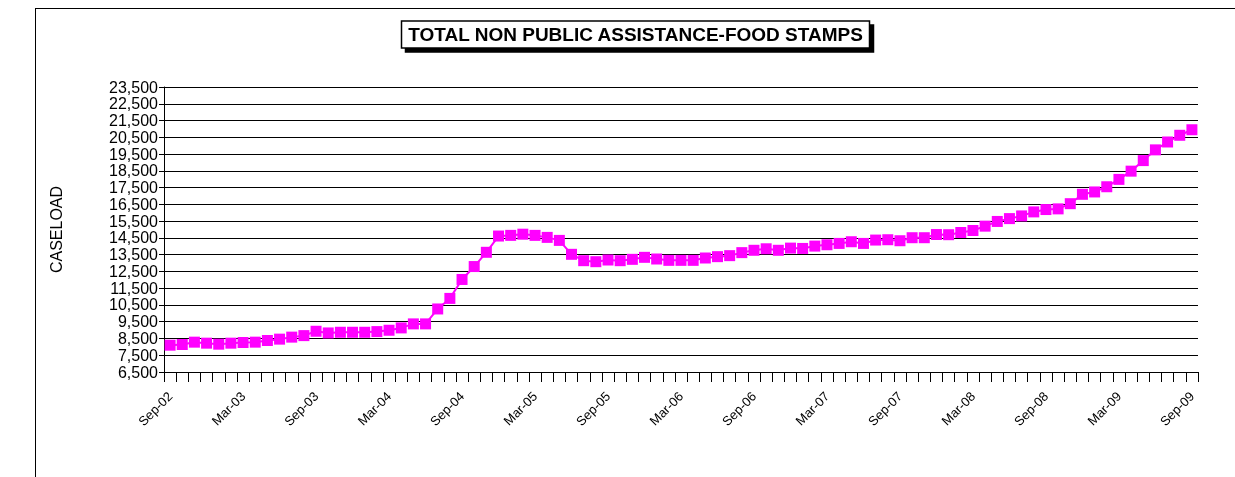  I want to click on y-tick-label: 15,500, so click(134, 221).